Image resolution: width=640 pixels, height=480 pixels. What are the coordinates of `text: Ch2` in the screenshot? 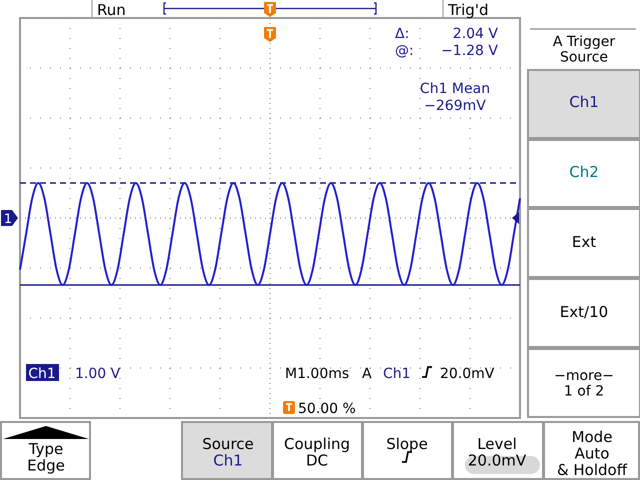 It's located at (584, 172).